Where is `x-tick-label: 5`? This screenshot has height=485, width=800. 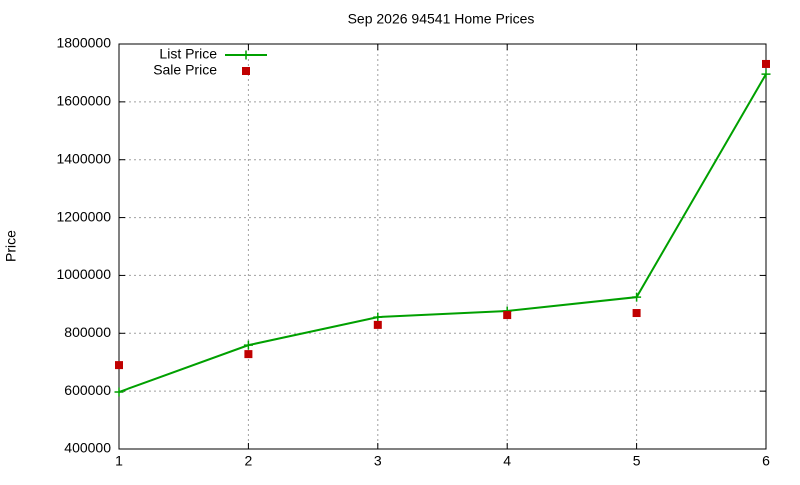 x-tick-label: 5 is located at coordinates (637, 461).